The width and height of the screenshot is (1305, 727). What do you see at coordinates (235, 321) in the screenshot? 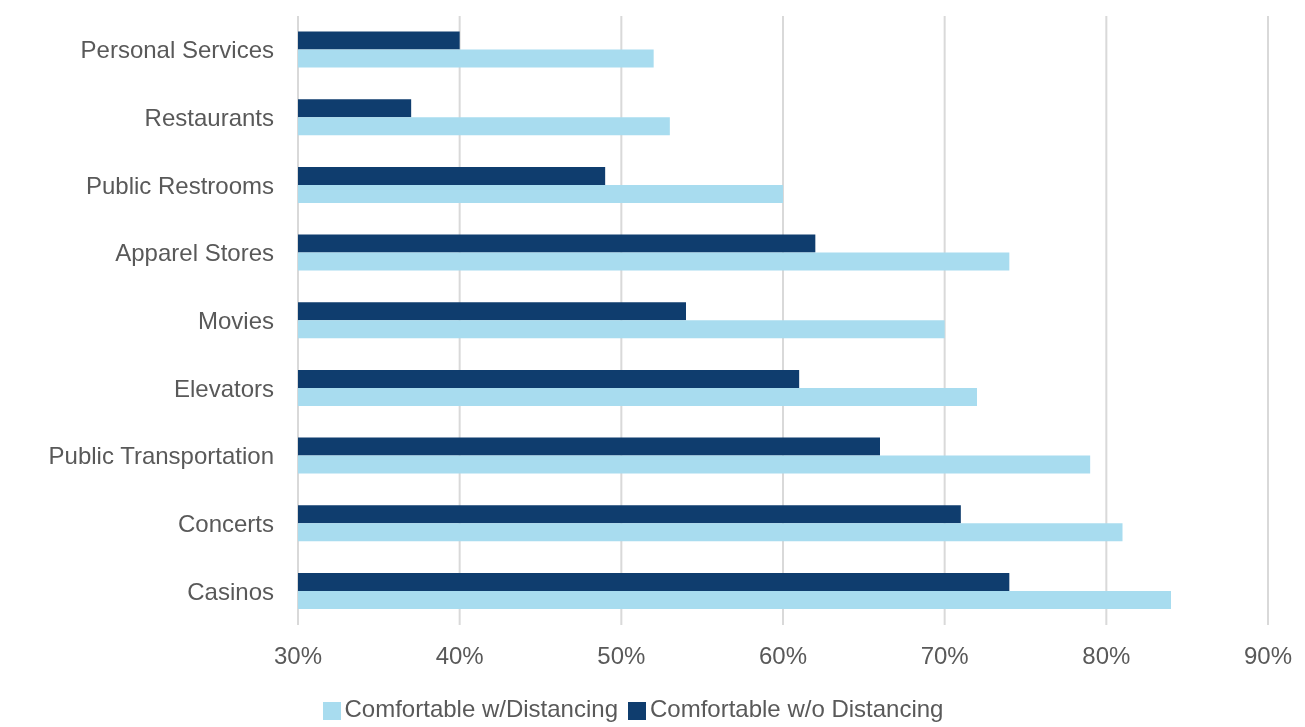
I see `y-tick-label: Movies` at bounding box center [235, 321].